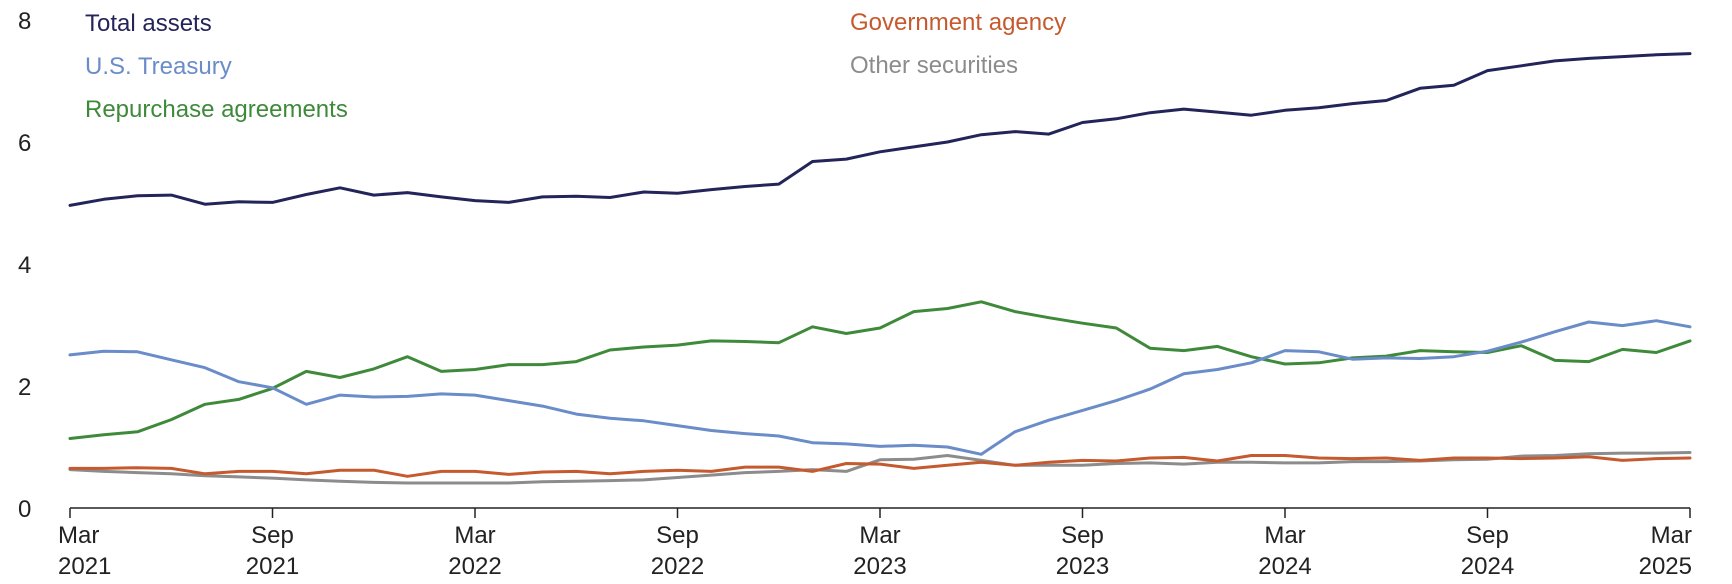 The width and height of the screenshot is (1732, 584). I want to click on legend-entry-government-agency: Government agency, so click(958, 22).